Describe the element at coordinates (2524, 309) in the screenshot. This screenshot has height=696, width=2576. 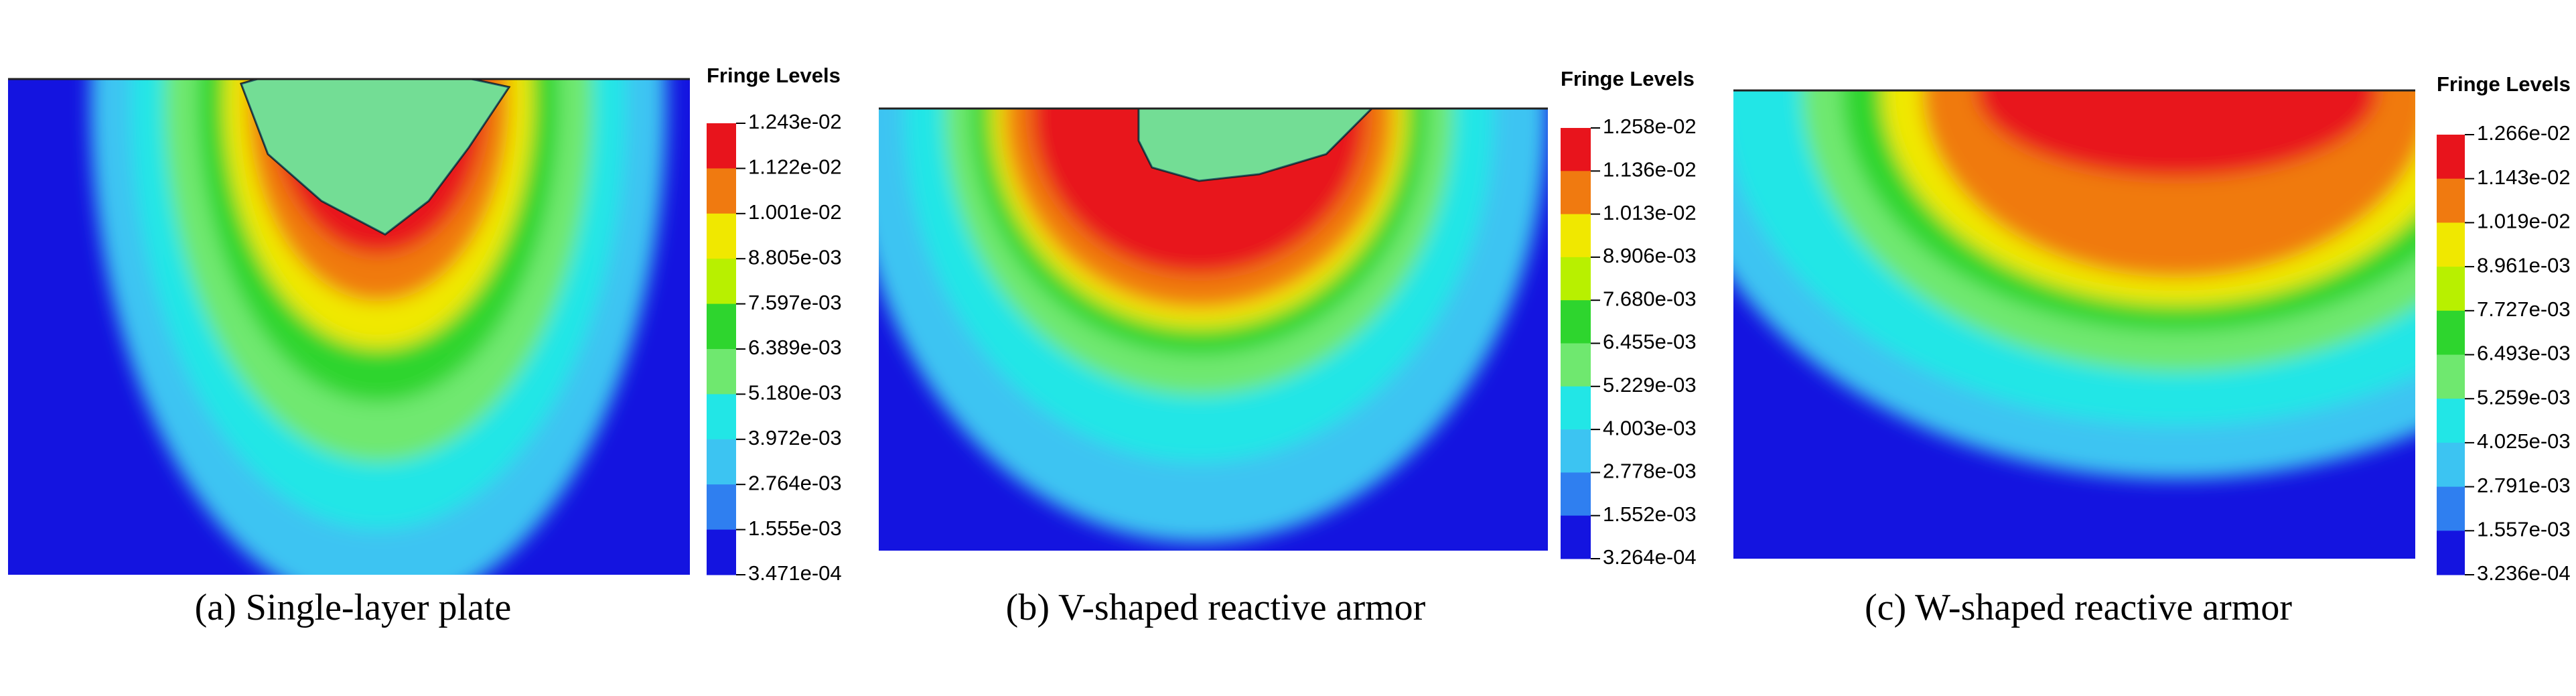
I see `legend-level: 7.727e-03` at that location.